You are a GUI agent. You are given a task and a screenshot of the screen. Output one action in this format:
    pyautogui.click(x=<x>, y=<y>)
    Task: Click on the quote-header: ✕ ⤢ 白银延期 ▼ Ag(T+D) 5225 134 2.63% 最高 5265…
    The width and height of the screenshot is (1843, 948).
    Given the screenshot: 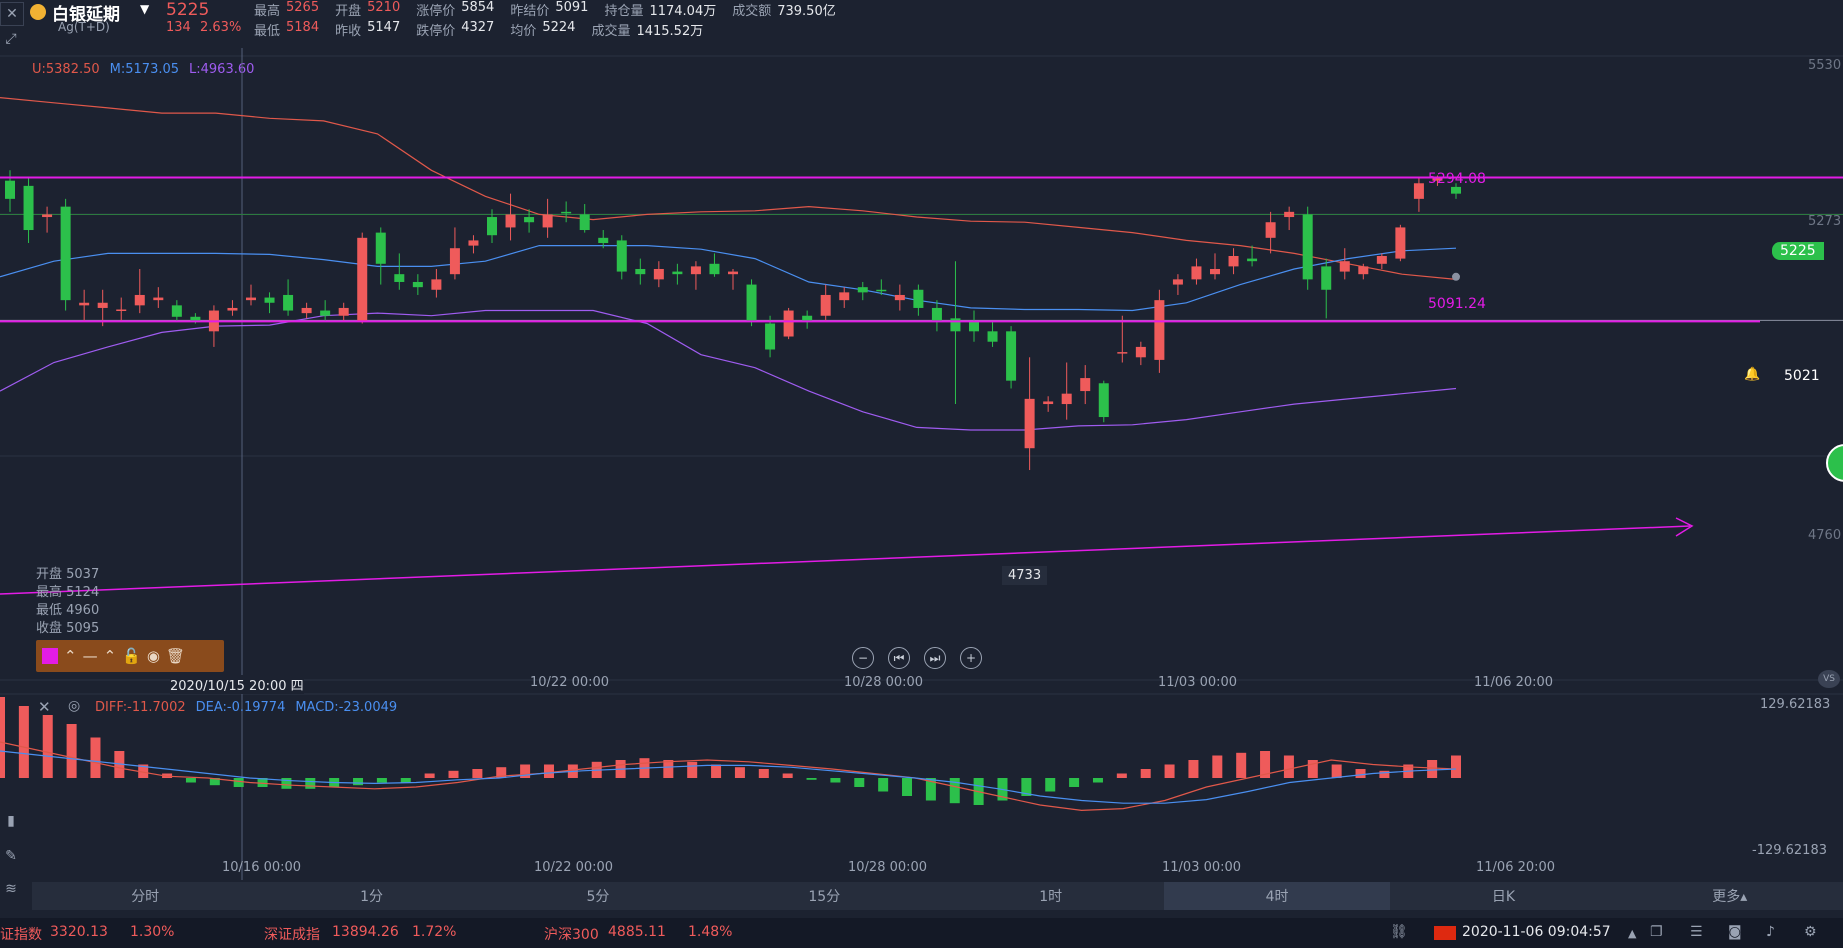 What is the action you would take?
    pyautogui.click(x=921, y=24)
    